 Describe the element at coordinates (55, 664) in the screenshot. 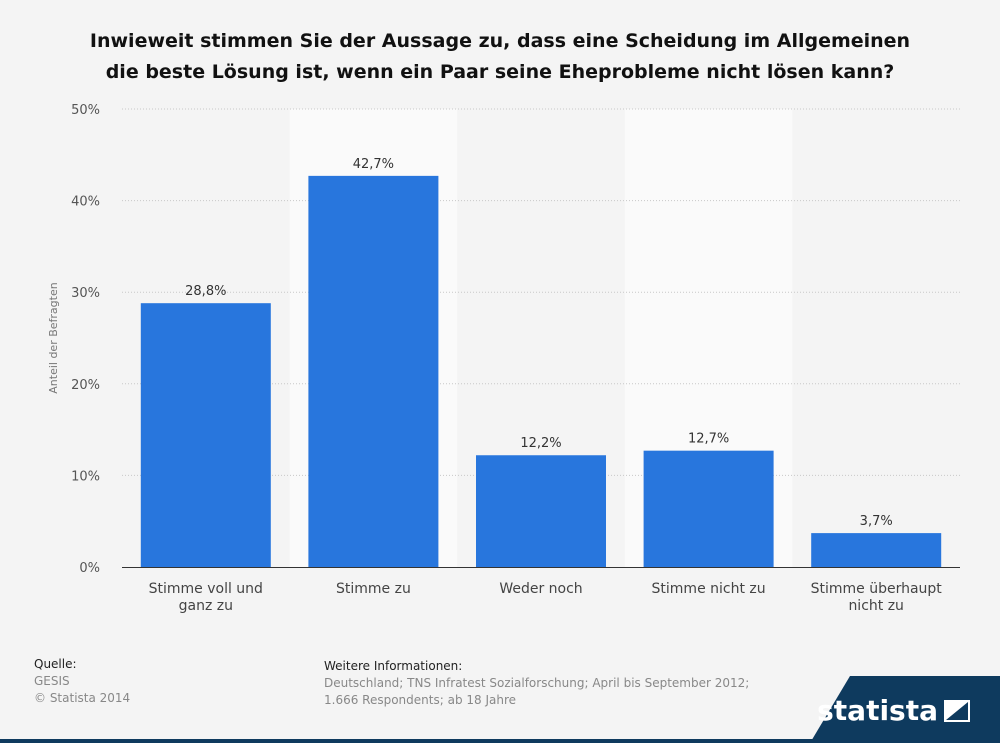

I see `source-heading: Quelle:` at that location.